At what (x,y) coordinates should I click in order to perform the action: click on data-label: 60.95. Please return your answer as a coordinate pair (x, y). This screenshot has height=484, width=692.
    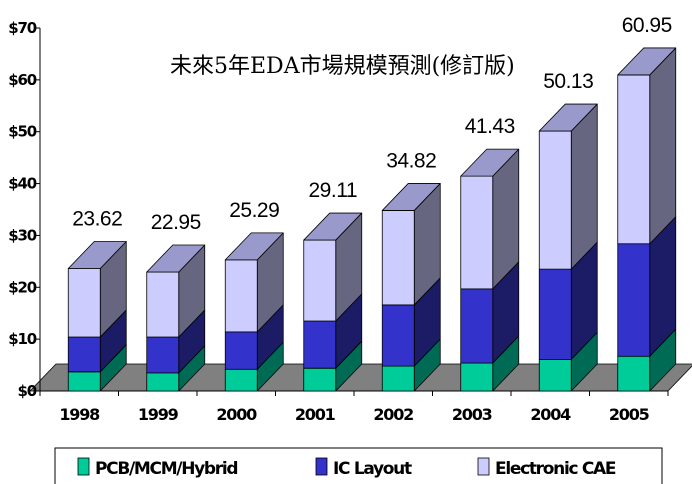
    Looking at the image, I should click on (647, 25).